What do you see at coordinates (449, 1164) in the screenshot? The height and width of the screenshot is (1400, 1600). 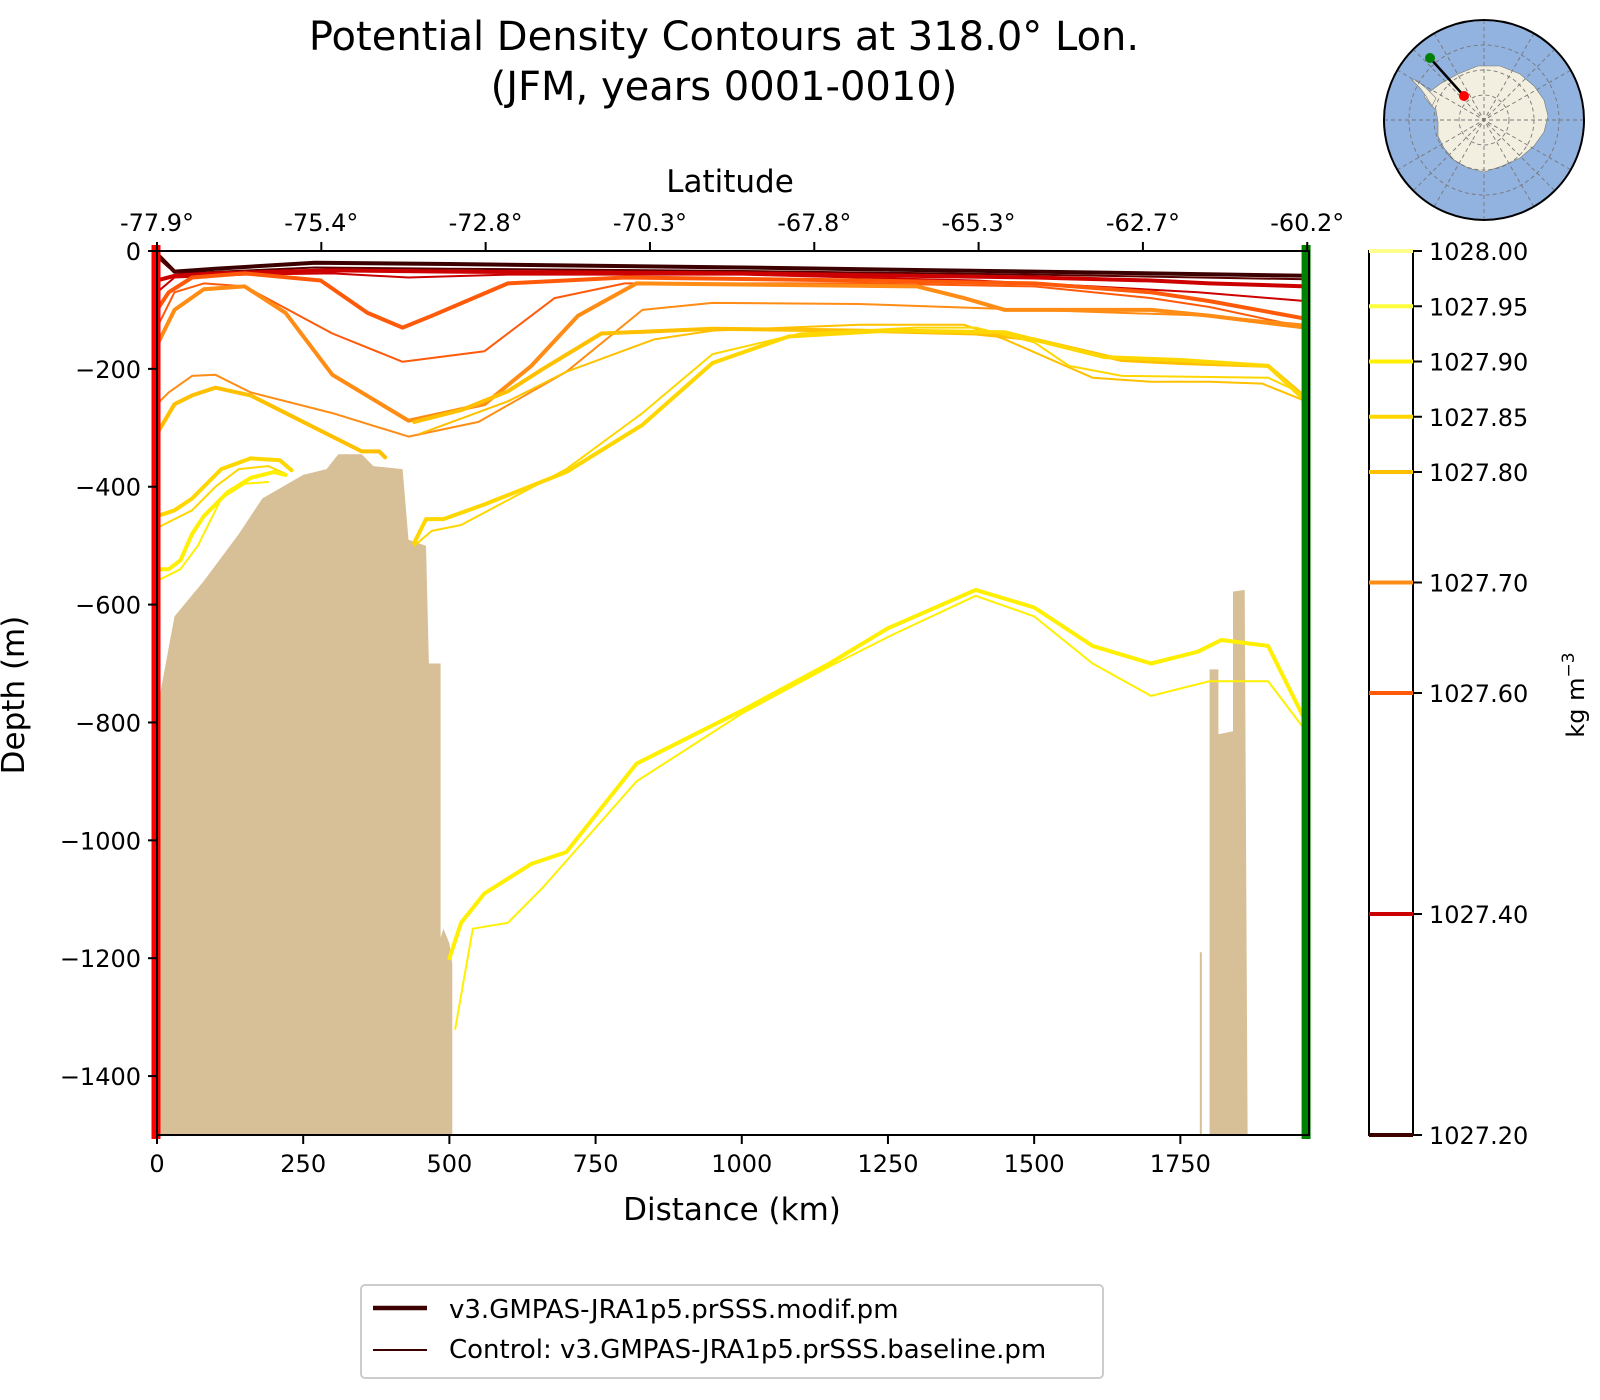 I see `x-tick-label: 500` at bounding box center [449, 1164].